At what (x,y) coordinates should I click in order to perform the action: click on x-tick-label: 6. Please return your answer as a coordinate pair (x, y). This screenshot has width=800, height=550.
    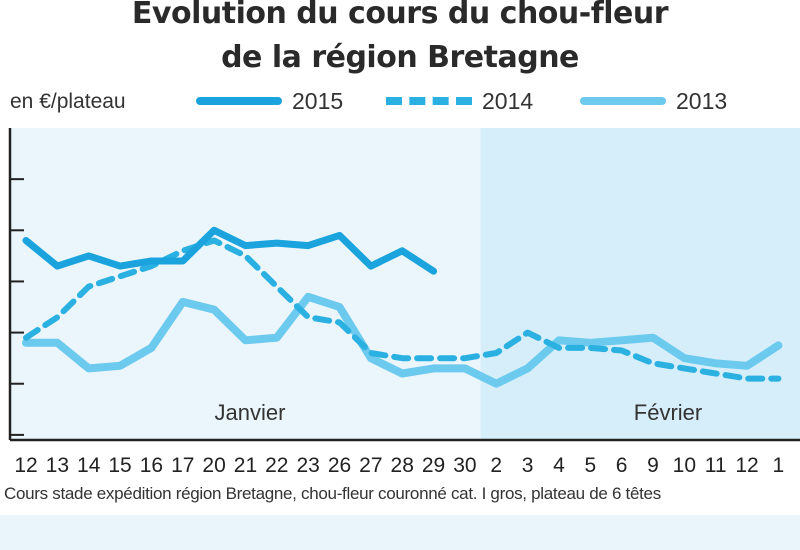
    Looking at the image, I should click on (622, 465).